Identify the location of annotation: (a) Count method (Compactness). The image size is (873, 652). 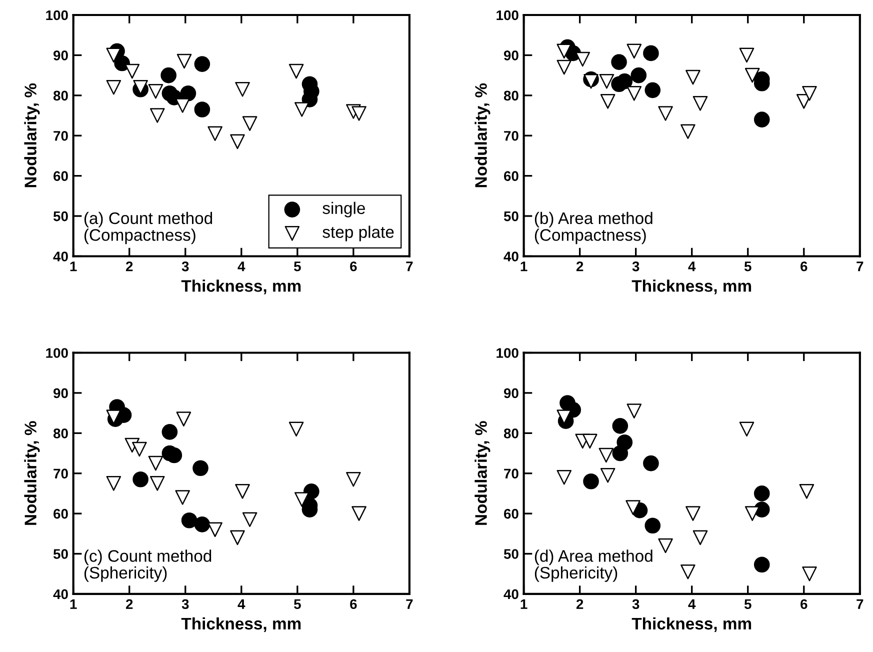
(148, 228).